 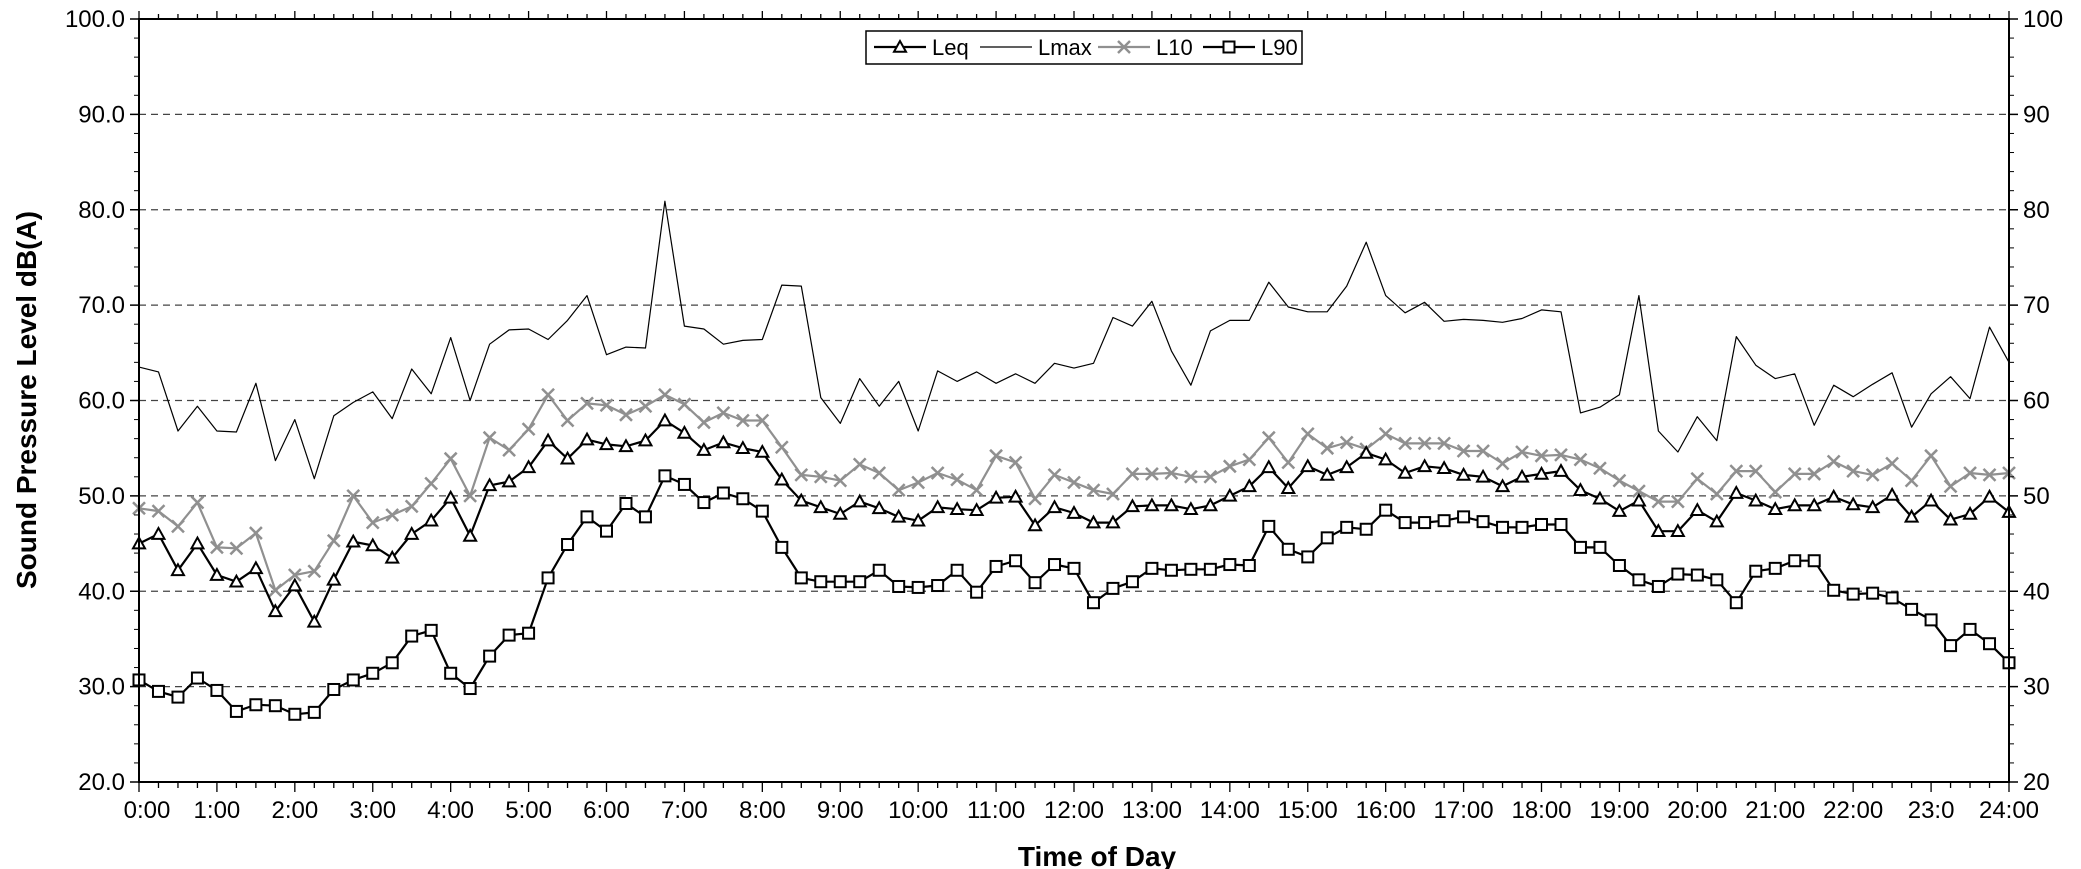 What do you see at coordinates (918, 810) in the screenshot?
I see `x-tick-label: 10:00` at bounding box center [918, 810].